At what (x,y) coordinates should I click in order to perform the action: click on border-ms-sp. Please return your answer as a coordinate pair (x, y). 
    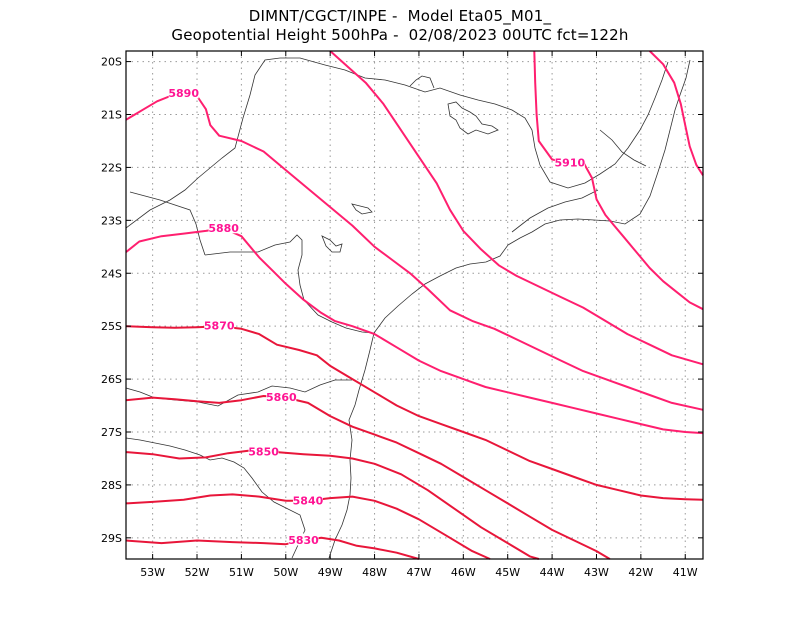
    Looking at the image, I should click on (225, 143).